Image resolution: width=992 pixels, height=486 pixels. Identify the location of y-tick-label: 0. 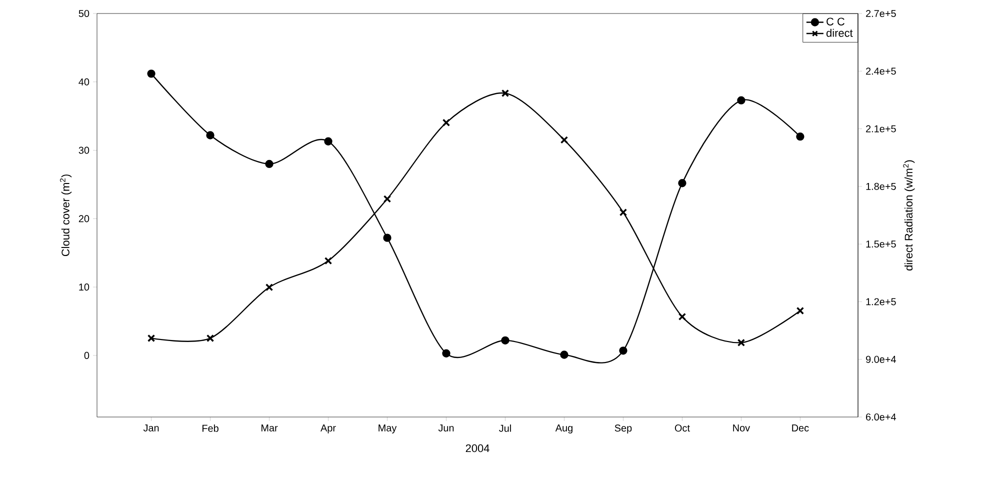
(87, 355).